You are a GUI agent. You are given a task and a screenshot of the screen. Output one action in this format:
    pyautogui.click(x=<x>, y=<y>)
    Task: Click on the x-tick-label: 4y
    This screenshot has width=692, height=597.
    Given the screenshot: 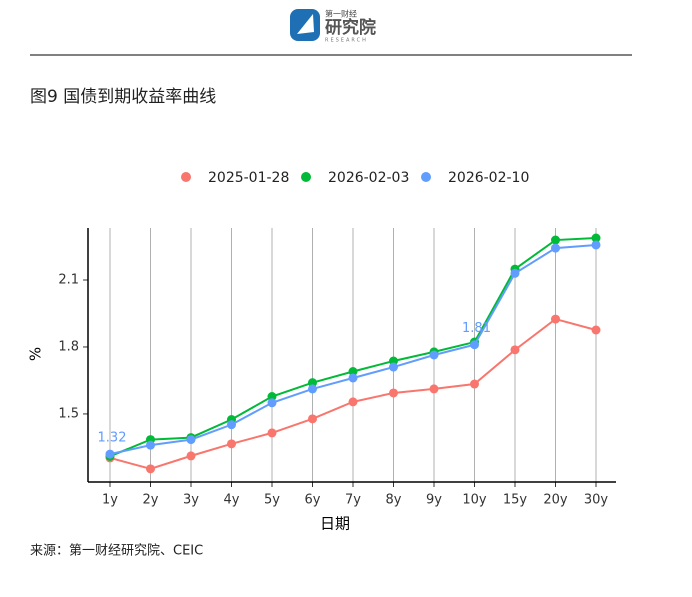 What is the action you would take?
    pyautogui.click(x=232, y=500)
    